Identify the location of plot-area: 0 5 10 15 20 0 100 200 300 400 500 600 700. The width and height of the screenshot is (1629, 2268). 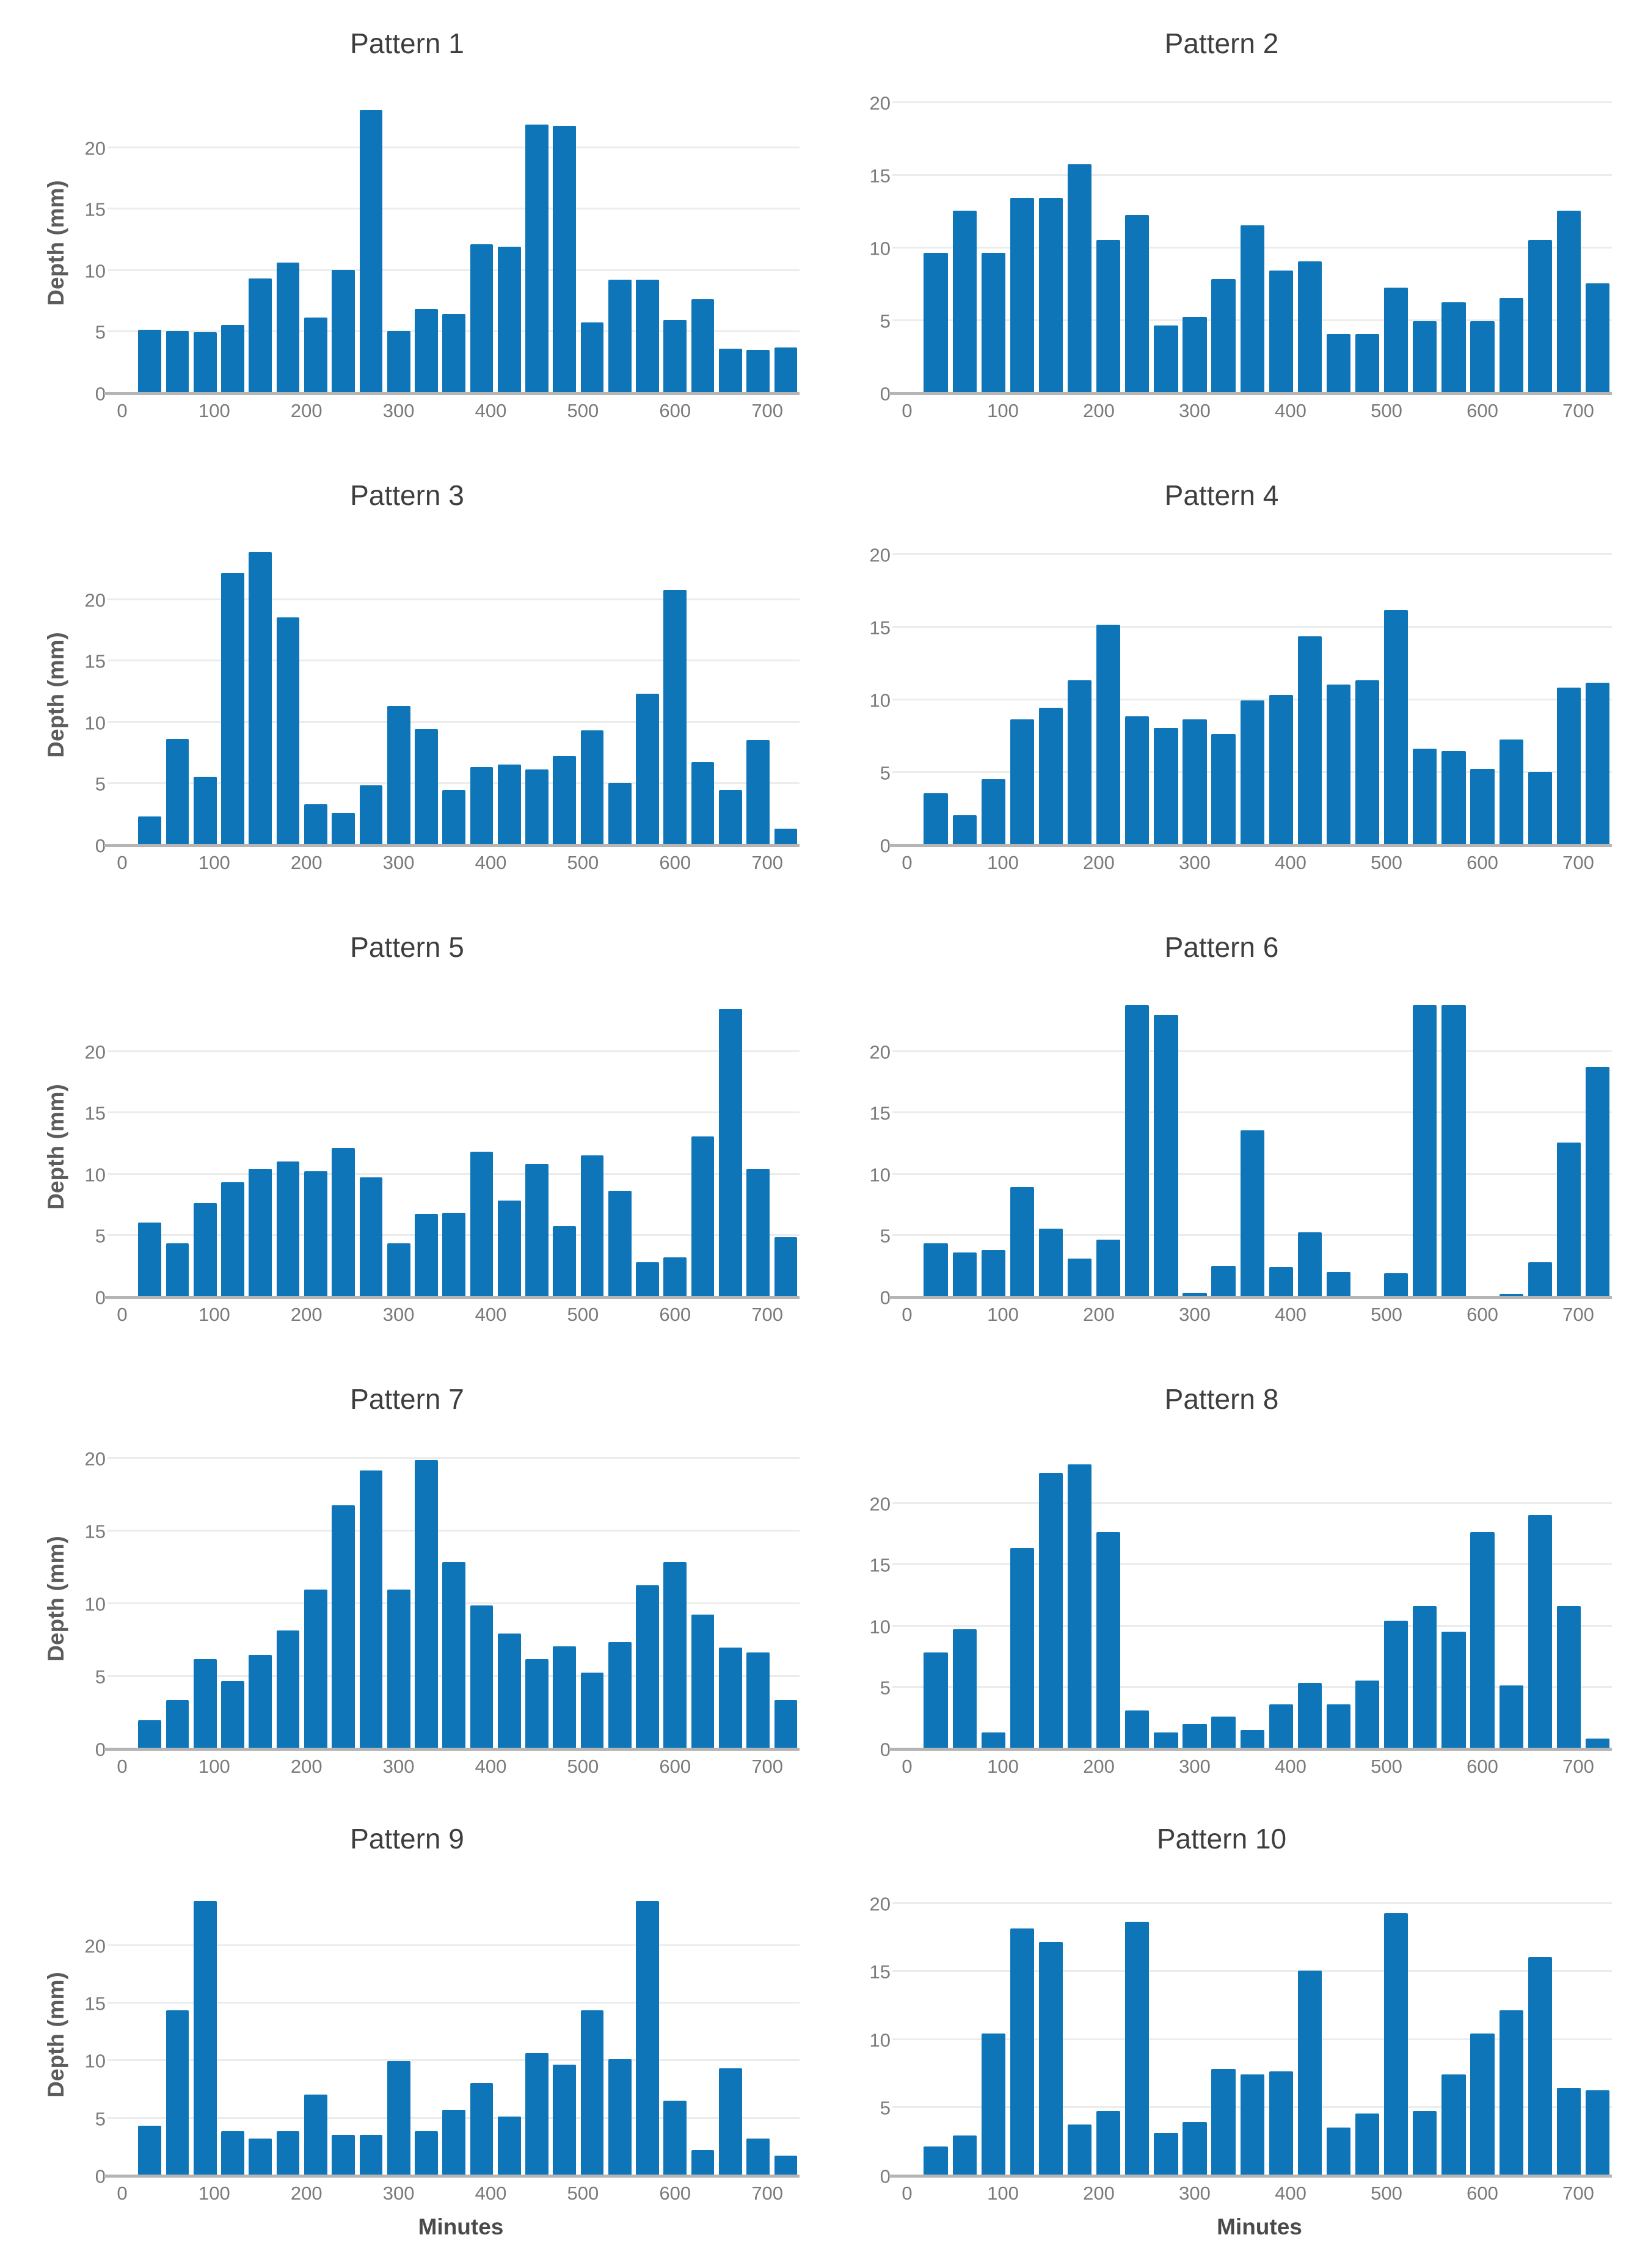
(1241, 1160).